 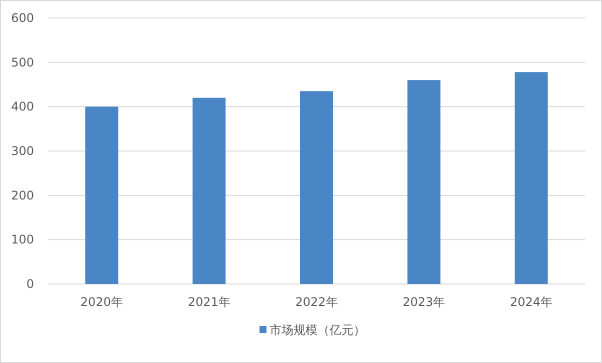 What do you see at coordinates (22, 239) in the screenshot?
I see `y-tick-label: 100` at bounding box center [22, 239].